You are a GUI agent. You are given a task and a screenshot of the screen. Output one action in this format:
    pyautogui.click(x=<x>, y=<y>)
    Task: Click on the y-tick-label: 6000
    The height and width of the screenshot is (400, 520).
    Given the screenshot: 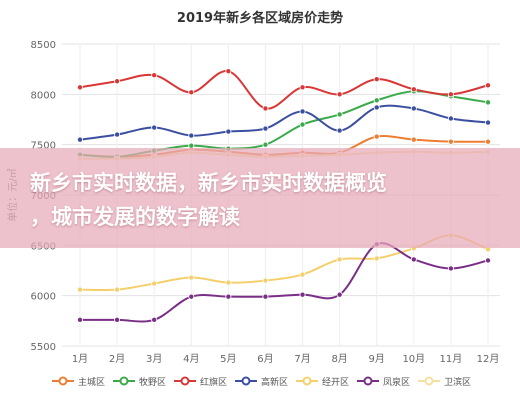 What is the action you would take?
    pyautogui.click(x=43, y=297)
    